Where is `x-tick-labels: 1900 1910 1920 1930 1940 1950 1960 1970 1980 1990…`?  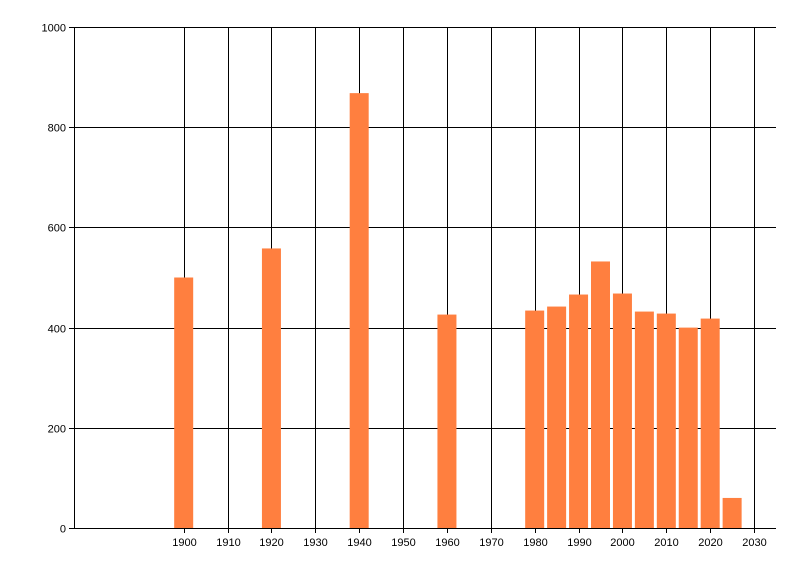
x-tick-labels: 1900 1910 1920 1930 1940 1950 1960 1970 1980 1990… is located at coordinates (469, 543).